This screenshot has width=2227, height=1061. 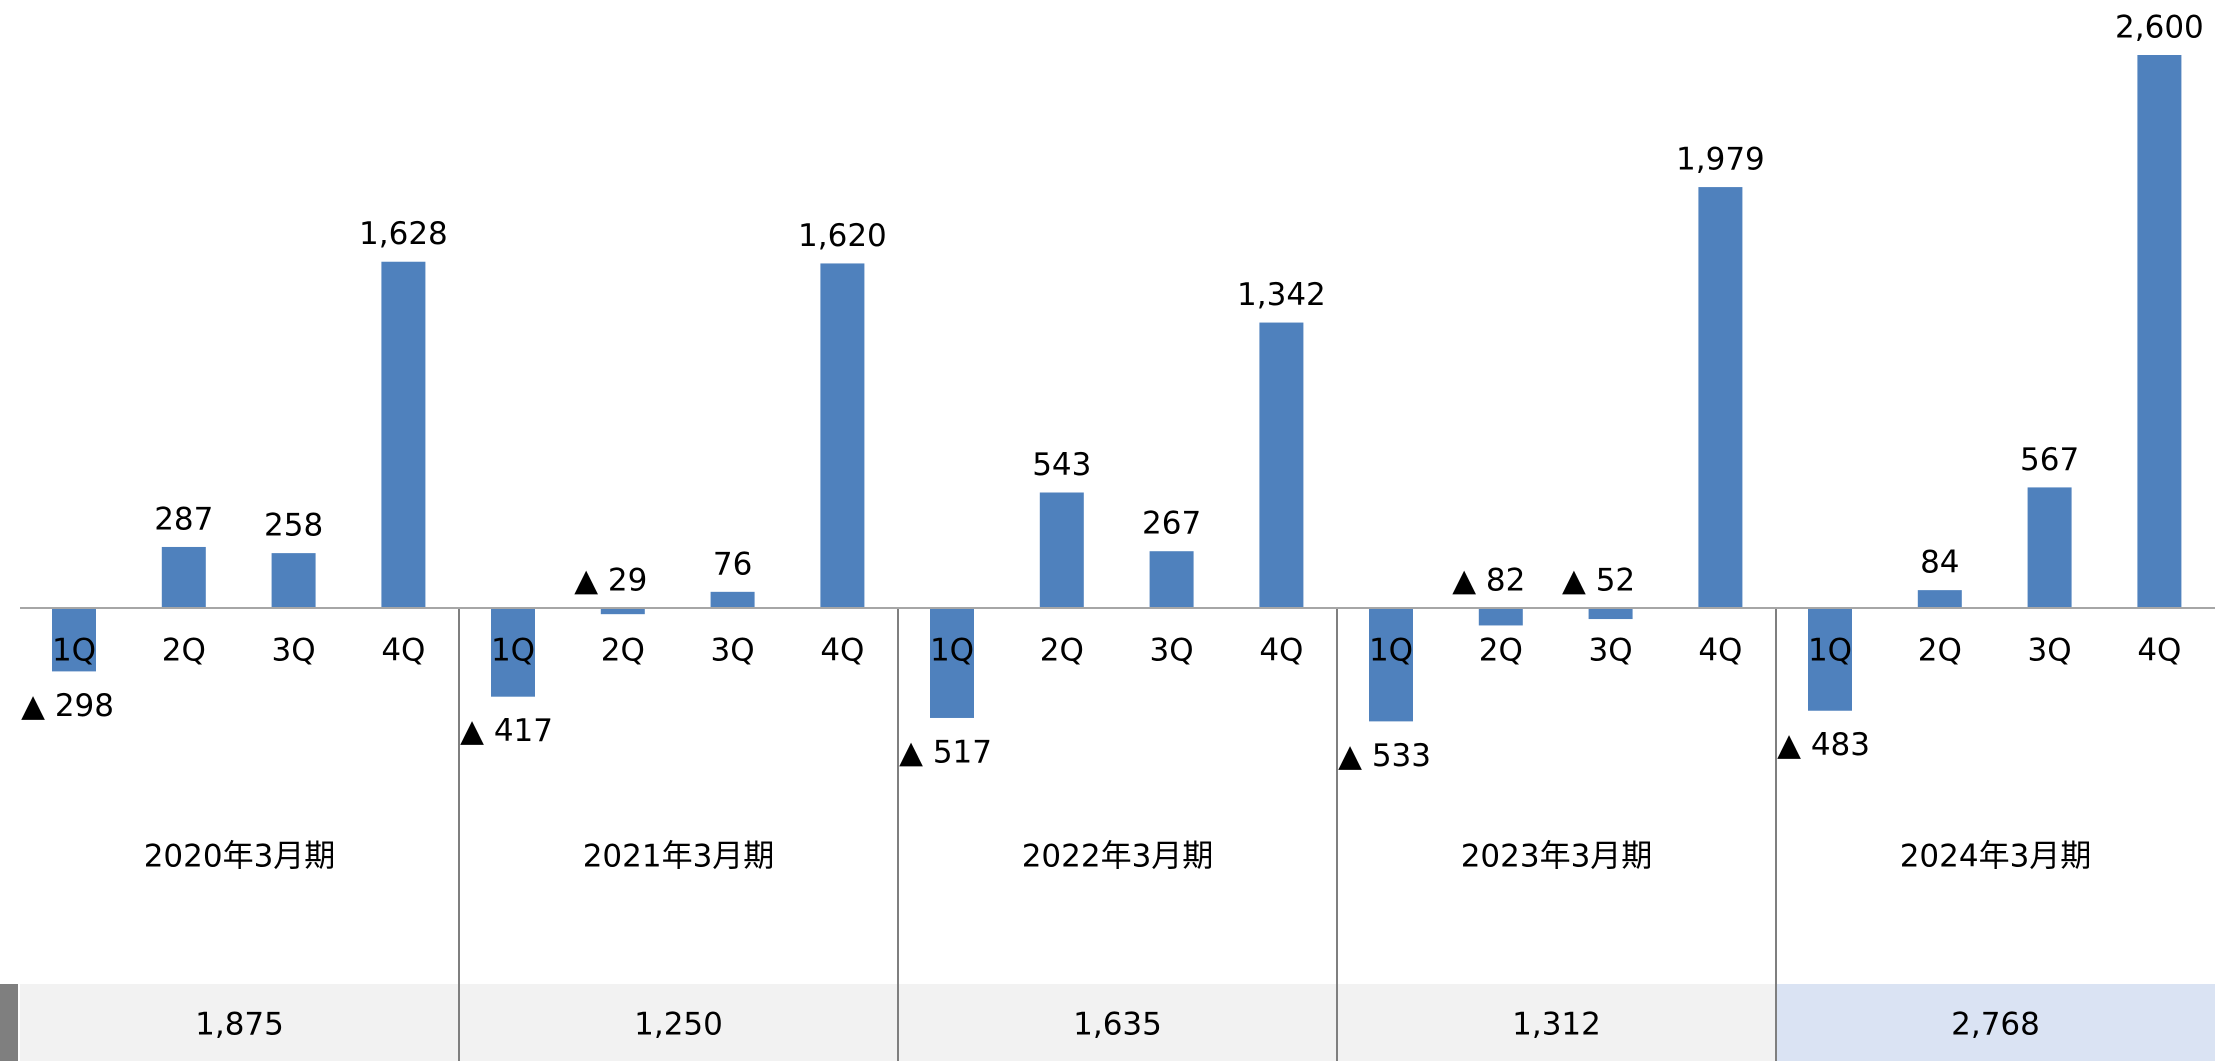 What do you see at coordinates (1995, 1025) in the screenshot?
I see `total-value: 2,768` at bounding box center [1995, 1025].